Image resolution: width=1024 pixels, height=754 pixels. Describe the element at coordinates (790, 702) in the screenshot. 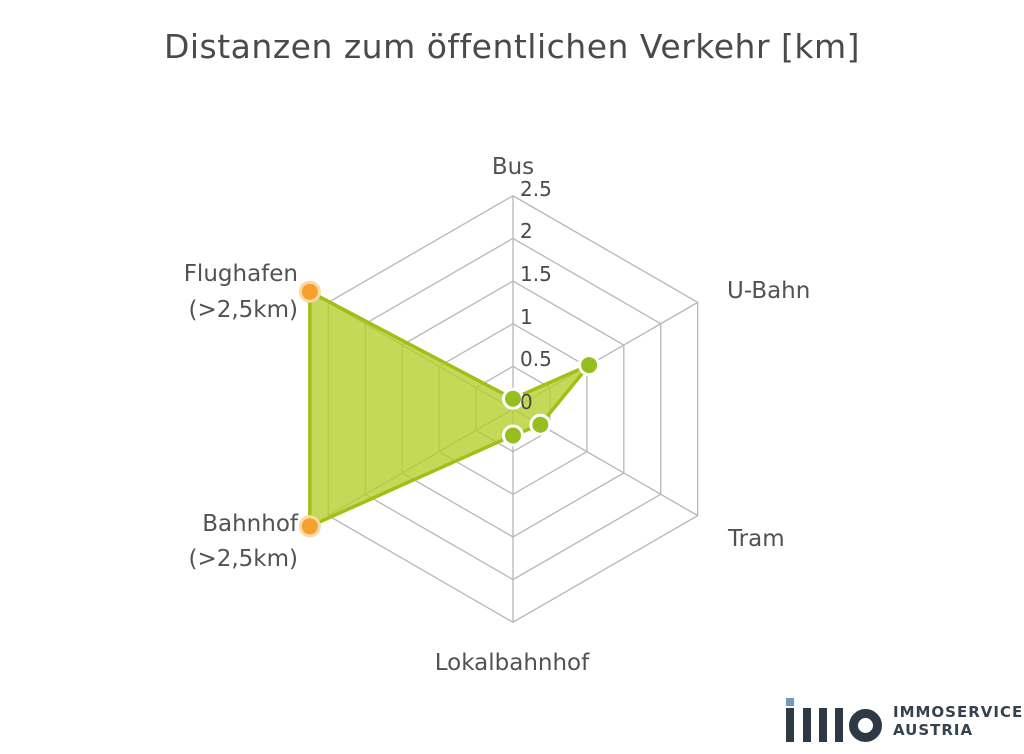

I see `logo-i-dot-icon` at that location.